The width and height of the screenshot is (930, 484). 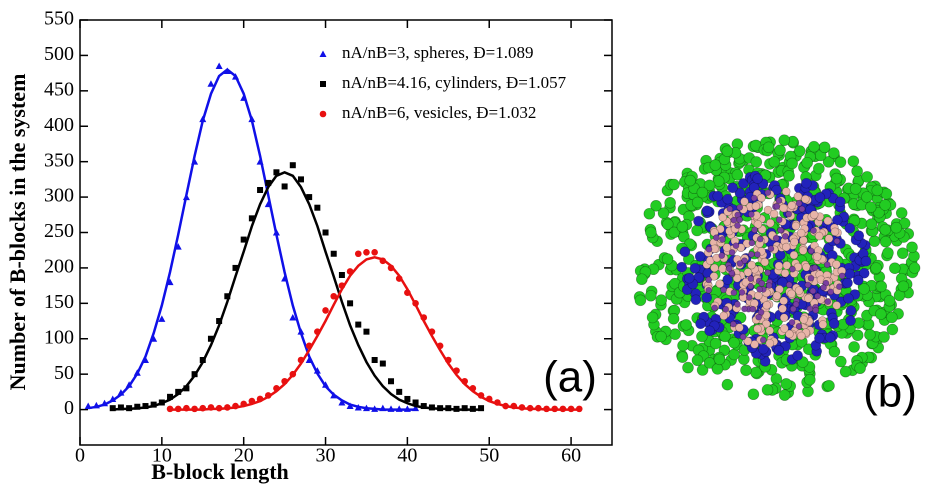 I want to click on y-tick-label: 300, so click(x=59, y=196).